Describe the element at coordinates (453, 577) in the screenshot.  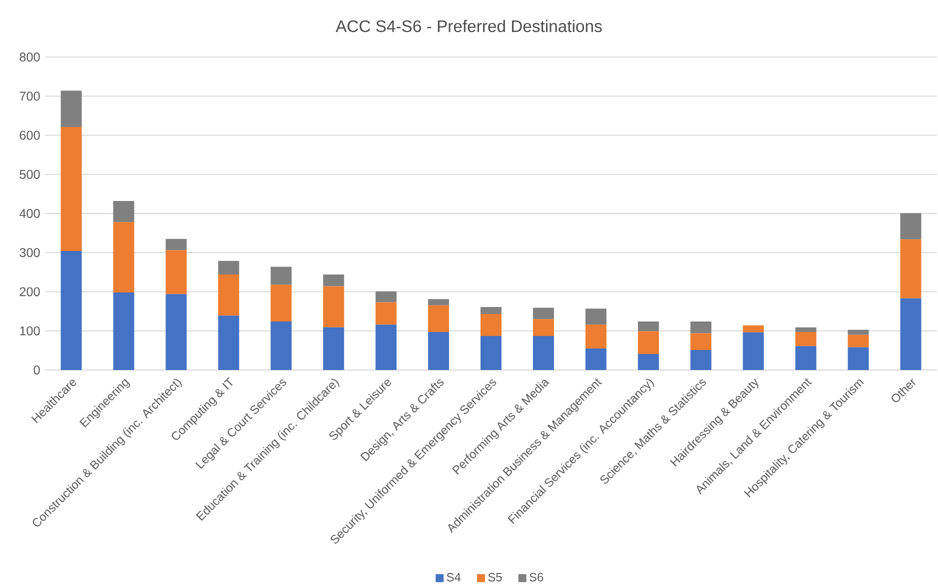
I see `legend-label: S4` at that location.